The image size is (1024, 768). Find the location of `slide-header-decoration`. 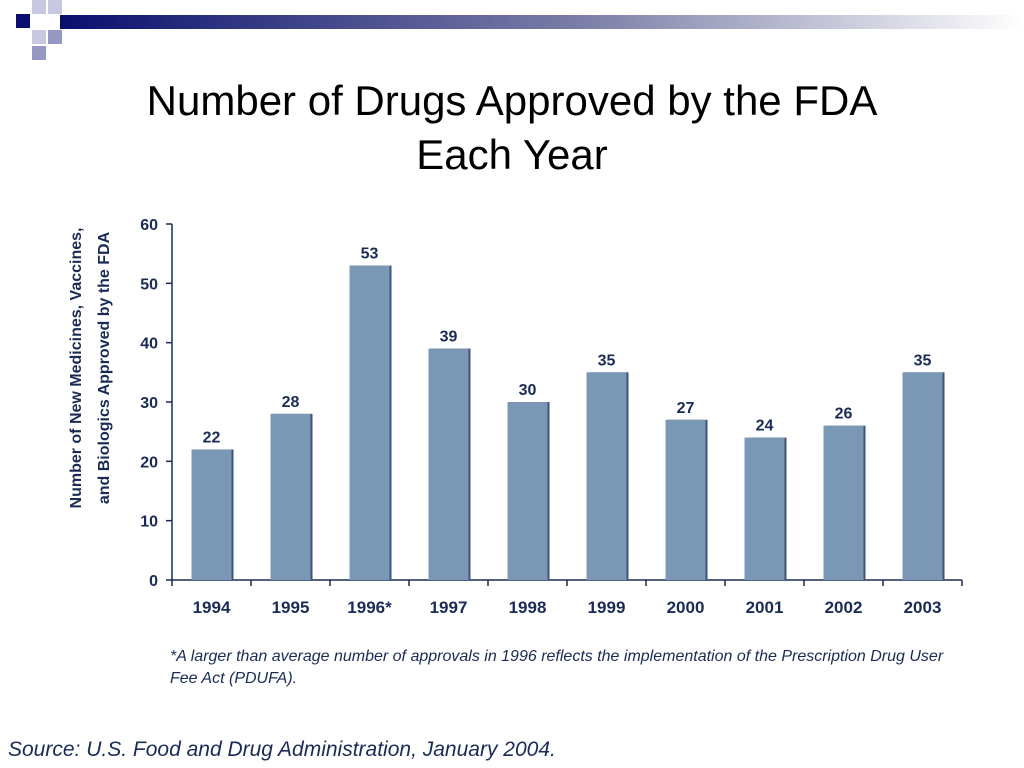

slide-header-decoration is located at coordinates (520, 30).